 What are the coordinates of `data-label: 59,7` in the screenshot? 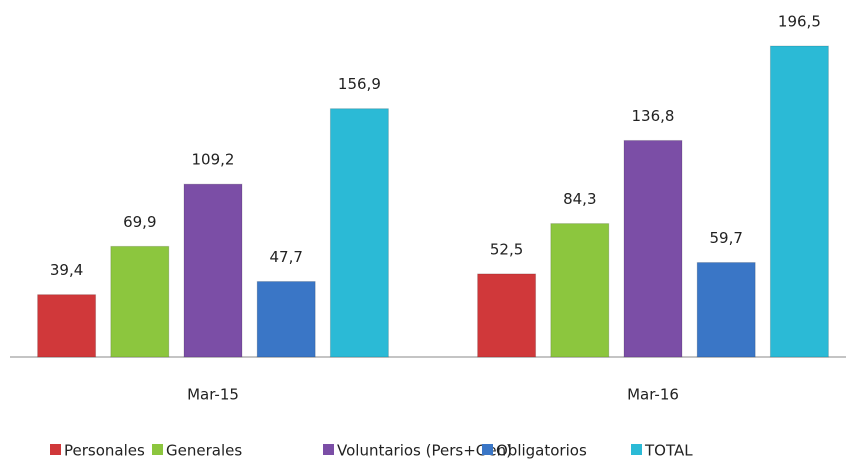 It's located at (725, 238).